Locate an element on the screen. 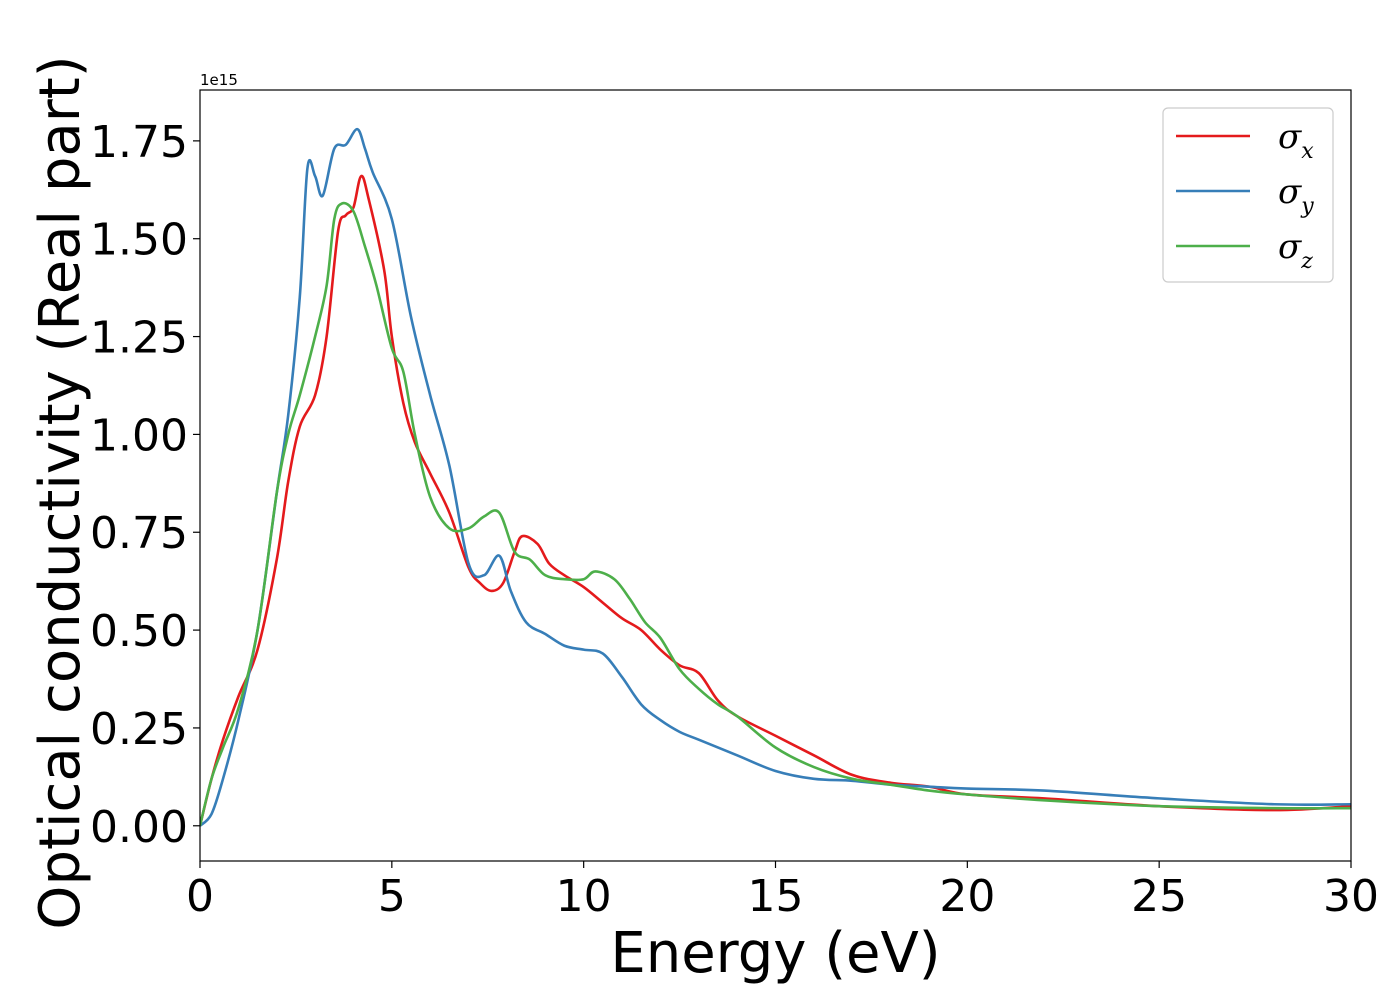 The width and height of the screenshot is (1400, 1000). x-tick-label: 20 is located at coordinates (967, 896).